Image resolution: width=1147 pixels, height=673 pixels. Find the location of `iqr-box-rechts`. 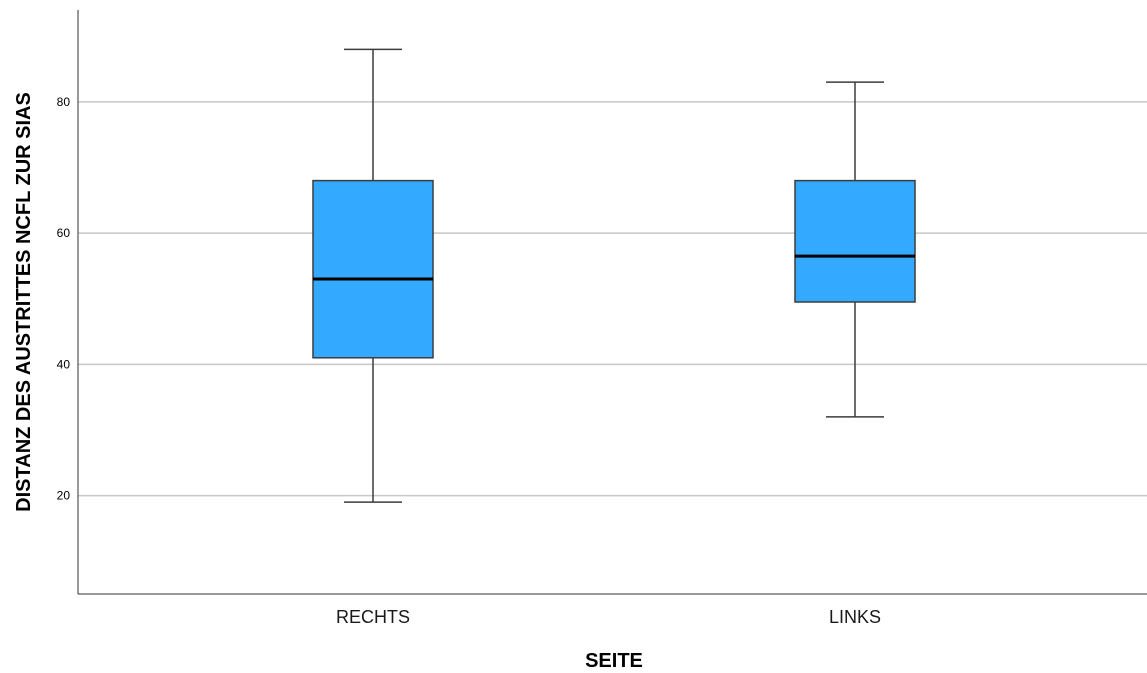

iqr-box-rechts is located at coordinates (373, 269).